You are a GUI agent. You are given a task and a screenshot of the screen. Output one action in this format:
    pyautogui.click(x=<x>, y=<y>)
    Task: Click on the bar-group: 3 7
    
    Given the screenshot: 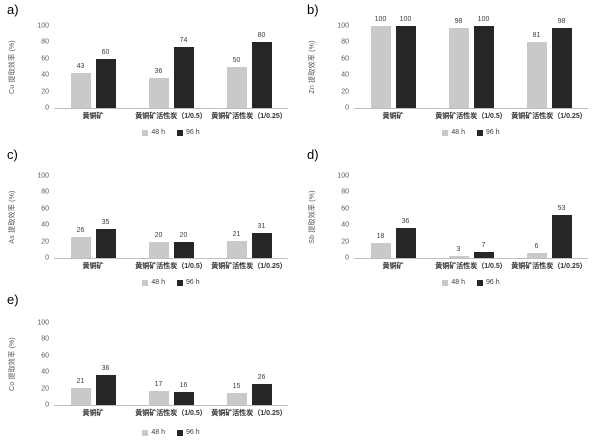 What is the action you would take?
    pyautogui.click(x=471, y=217)
    